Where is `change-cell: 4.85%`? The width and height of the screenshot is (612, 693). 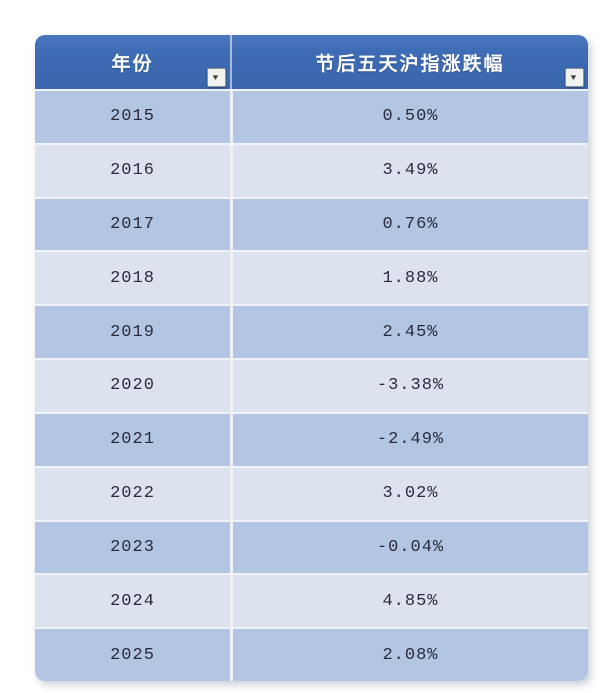
change-cell: 4.85% is located at coordinates (409, 601).